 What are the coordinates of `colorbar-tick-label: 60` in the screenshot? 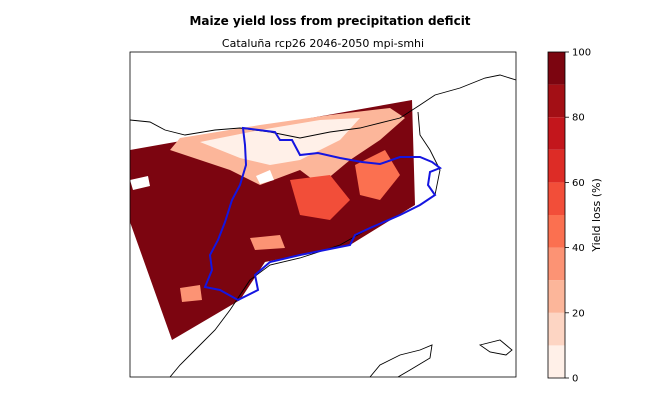 It's located at (578, 183).